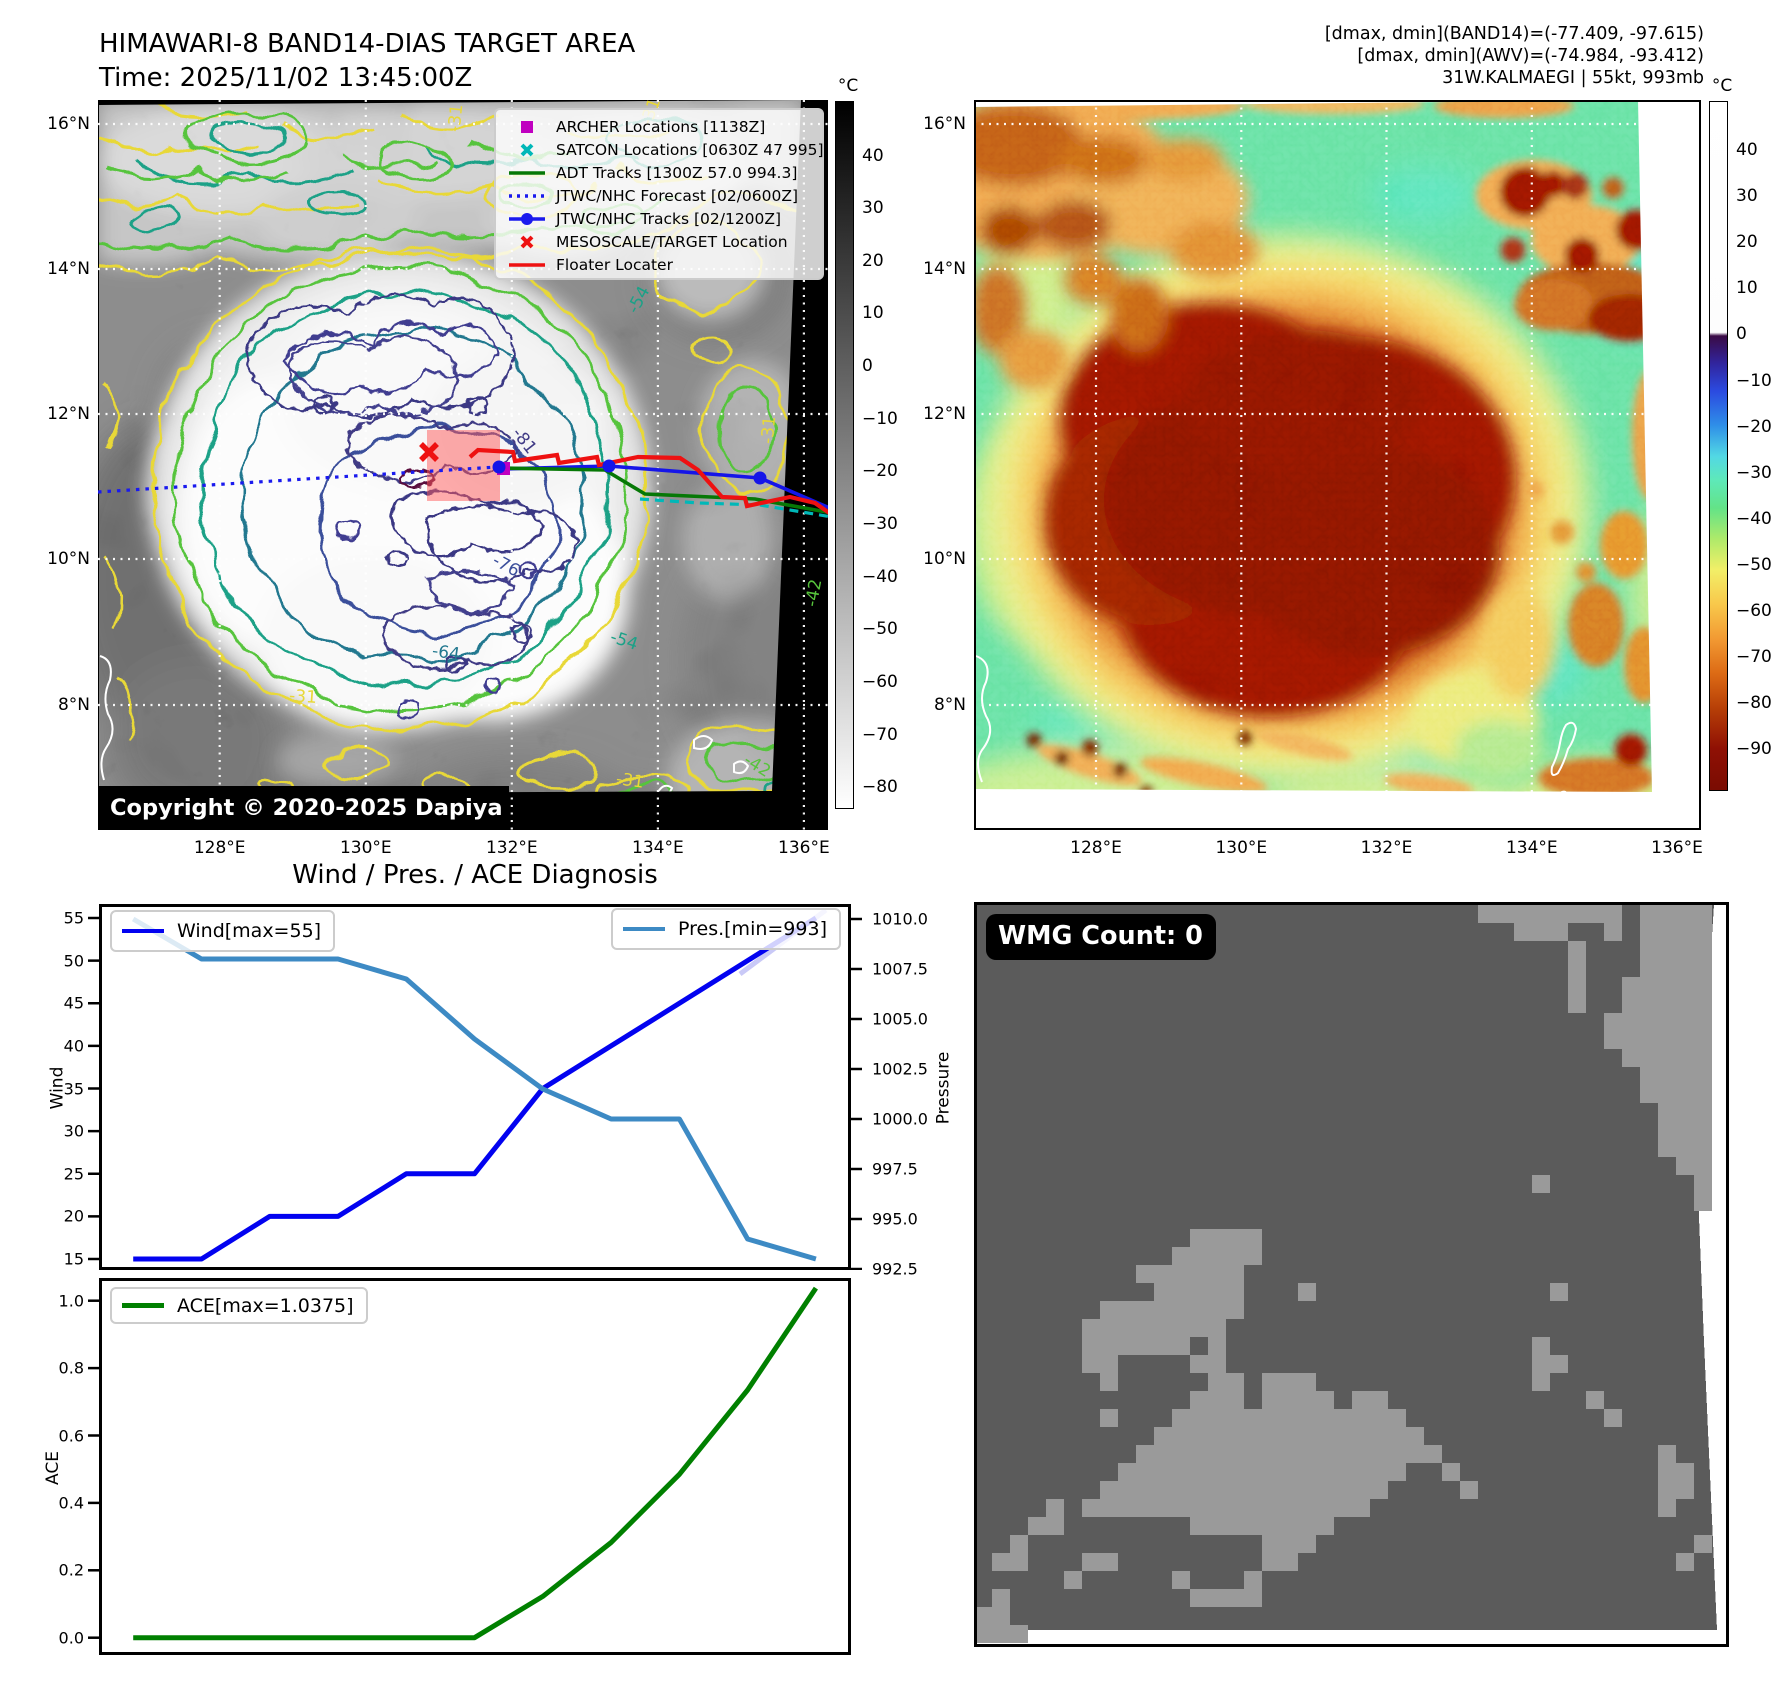 Image resolution: width=1792 pixels, height=1690 pixels. I want to click on band14-colorbar-tick: −20, so click(880, 471).